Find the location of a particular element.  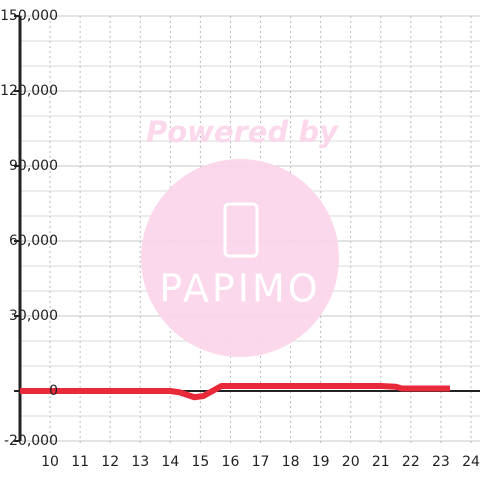

line is located at coordinates (235, 392).